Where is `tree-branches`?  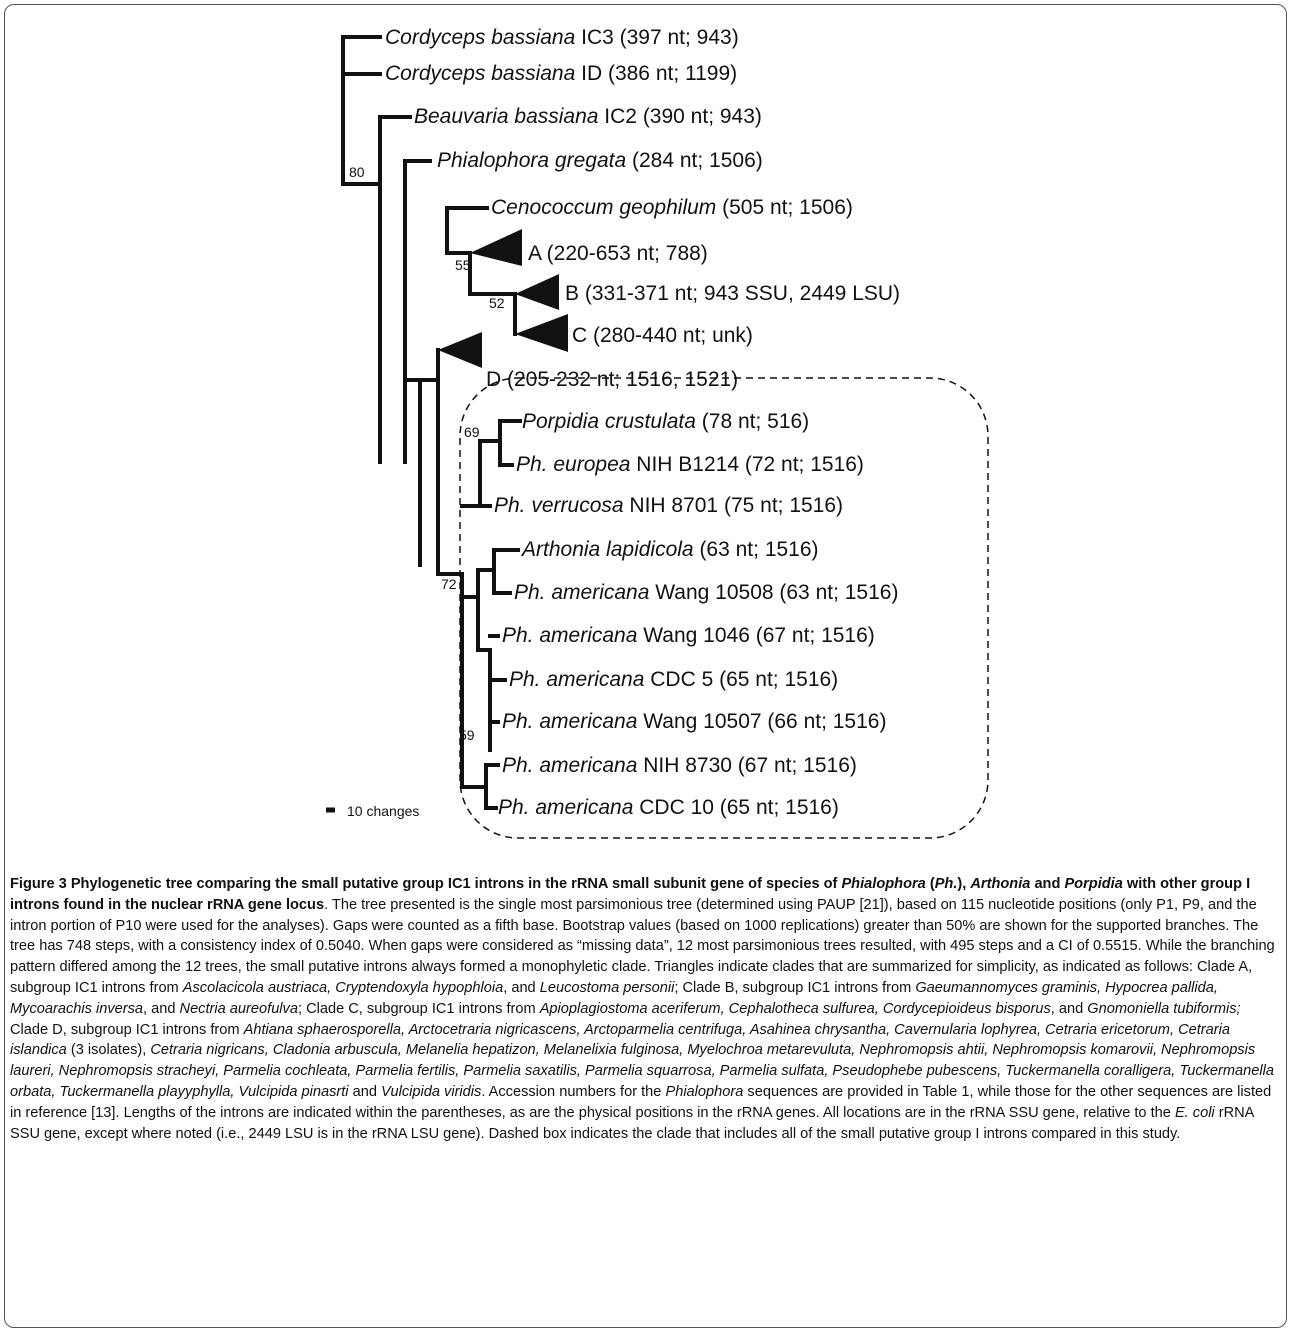 tree-branches is located at coordinates (431, 422).